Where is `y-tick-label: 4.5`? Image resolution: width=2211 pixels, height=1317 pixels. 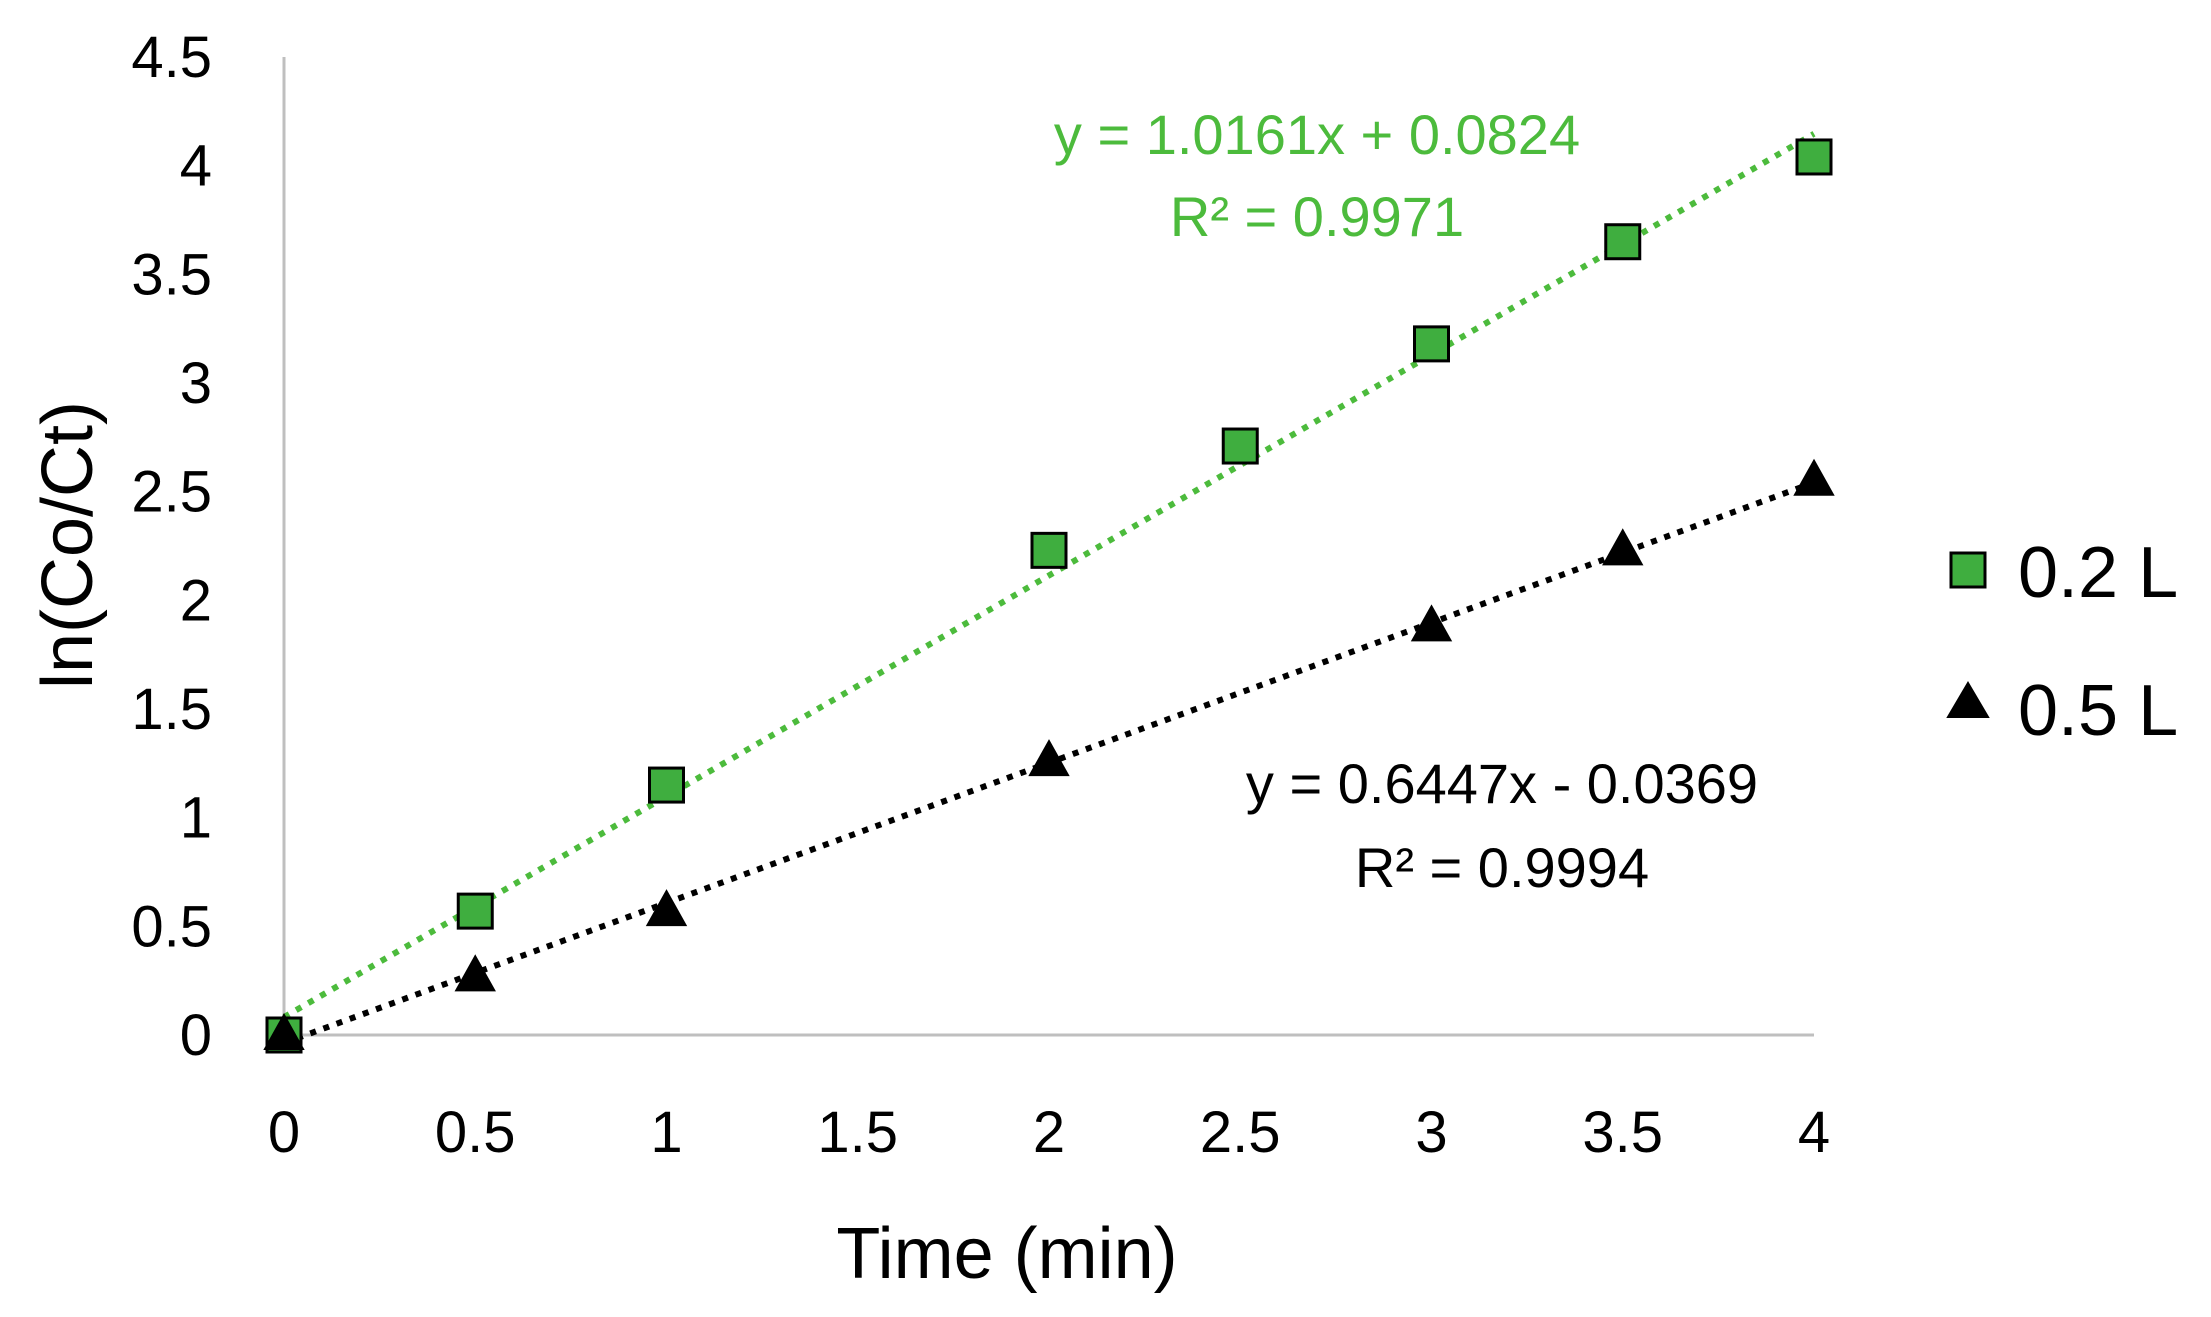
y-tick-label: 4.5 is located at coordinates (171, 57).